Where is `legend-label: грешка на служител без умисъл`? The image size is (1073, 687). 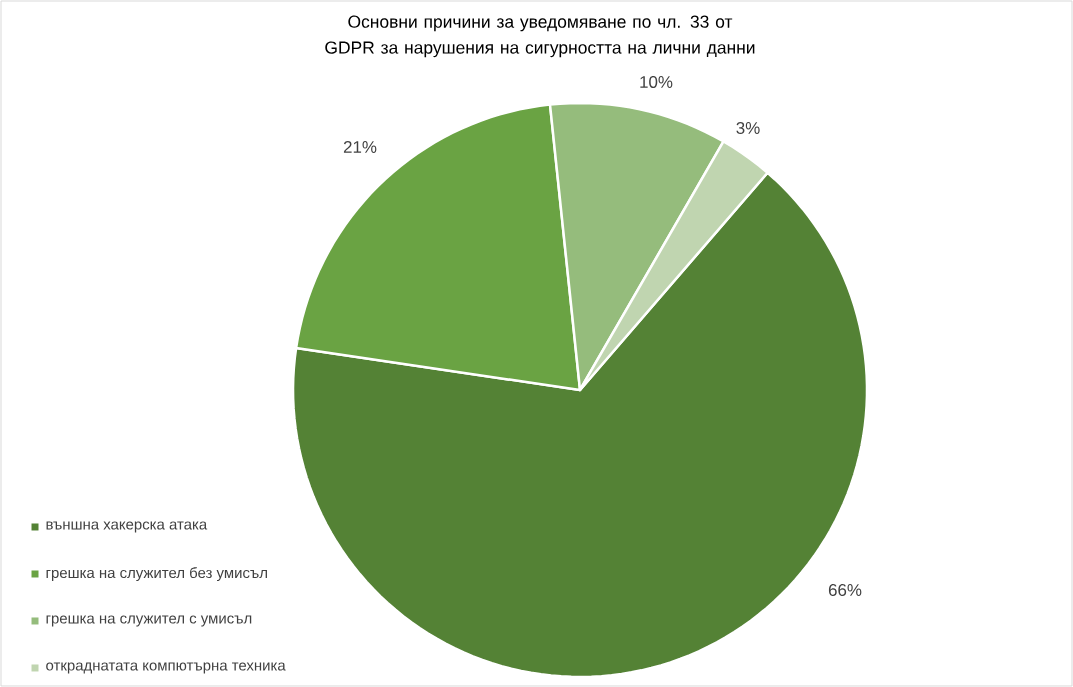
legend-label: грешка на служител без умисъл is located at coordinates (156, 574).